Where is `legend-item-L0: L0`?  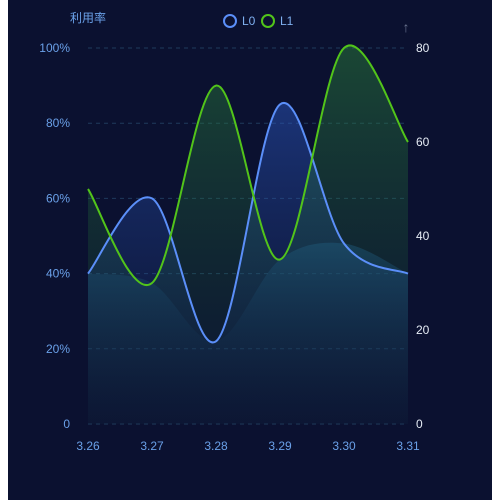
legend-item-L0: L0 is located at coordinates (239, 21).